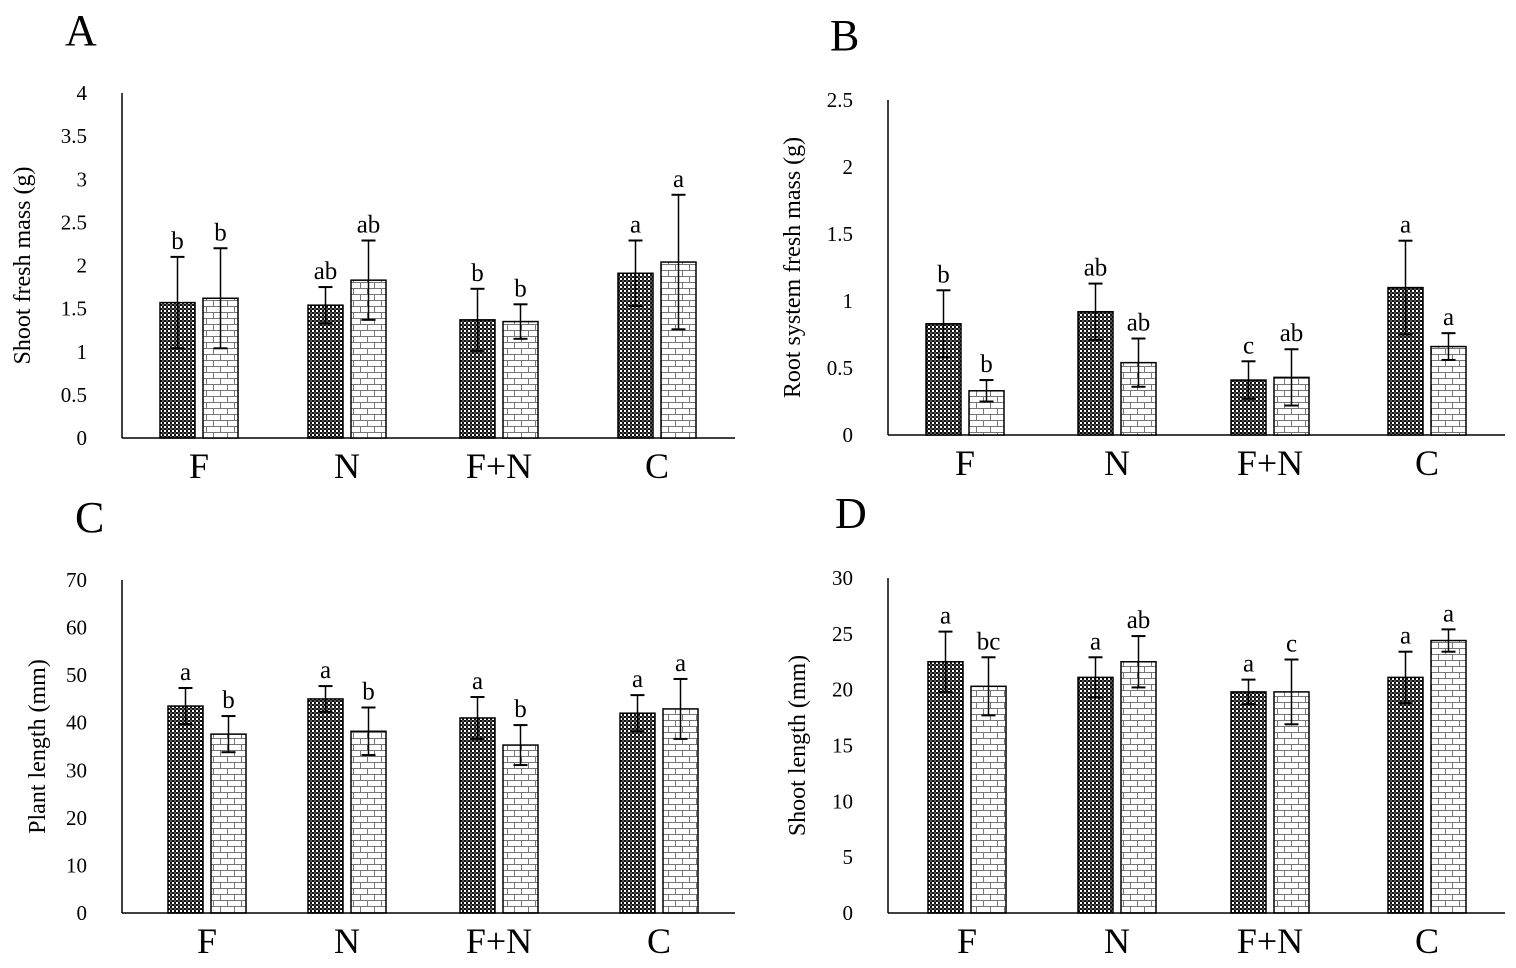 The image size is (1516, 968). Describe the element at coordinates (989, 641) in the screenshot. I see `significance-letter: bc` at that location.